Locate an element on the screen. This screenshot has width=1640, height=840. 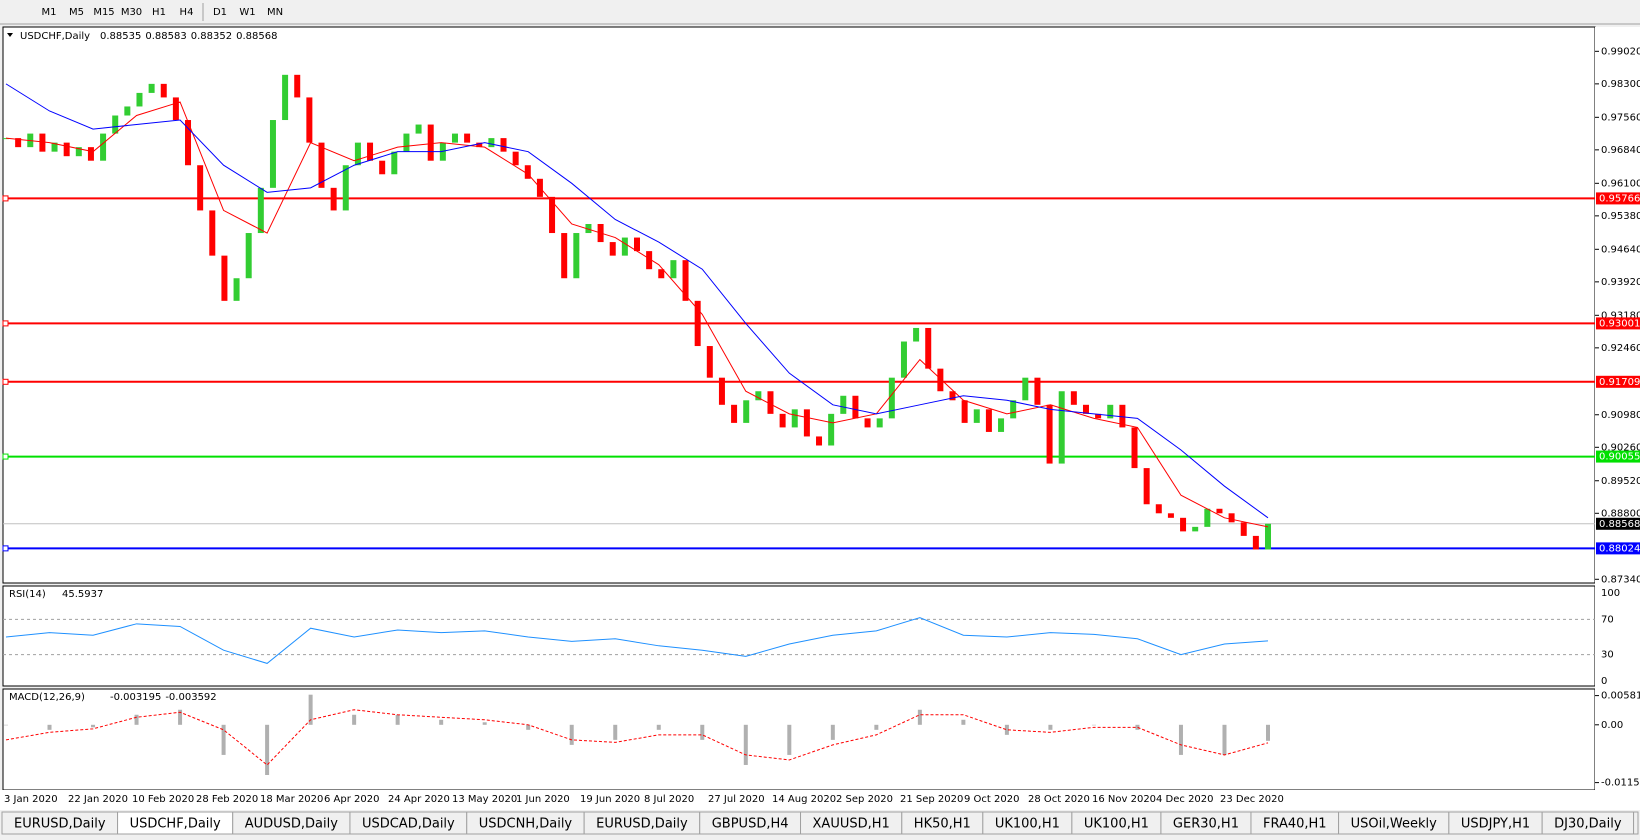
tab-label: USDCAD,Daily is located at coordinates (408, 824).